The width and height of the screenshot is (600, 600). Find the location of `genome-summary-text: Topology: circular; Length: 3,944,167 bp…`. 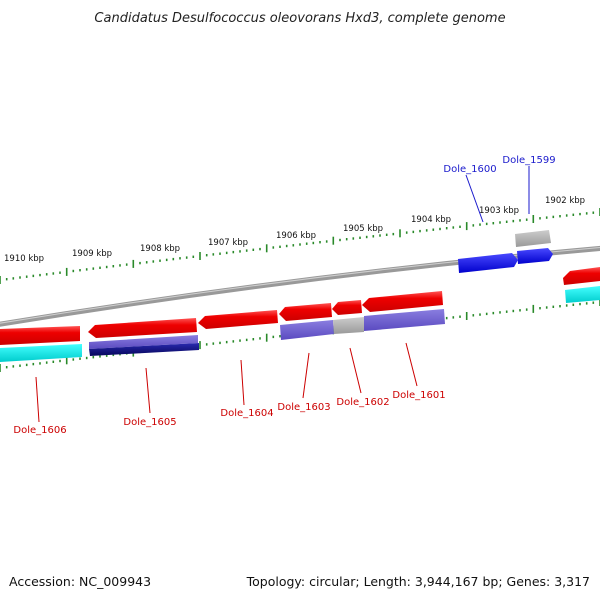

genome-summary-text: Topology: circular; Length: 3,944,167 bp… is located at coordinates (418, 581).